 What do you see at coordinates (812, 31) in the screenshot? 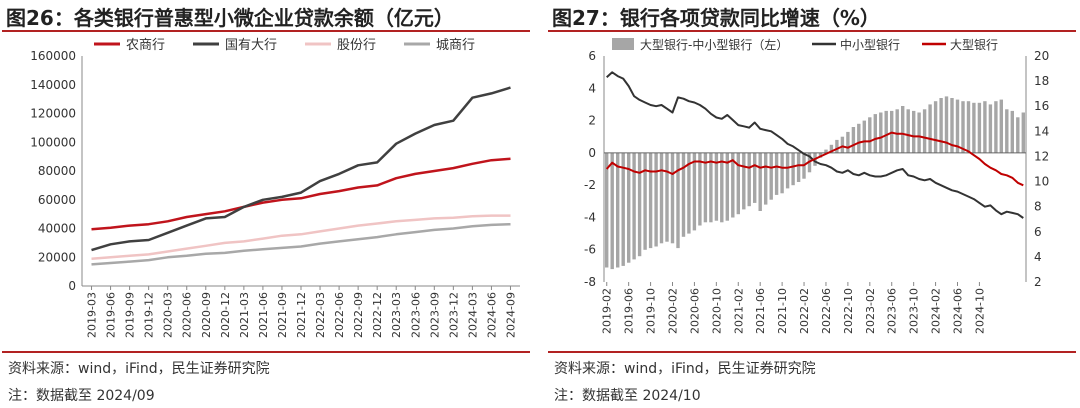
I see `right-title-rule` at bounding box center [812, 31].